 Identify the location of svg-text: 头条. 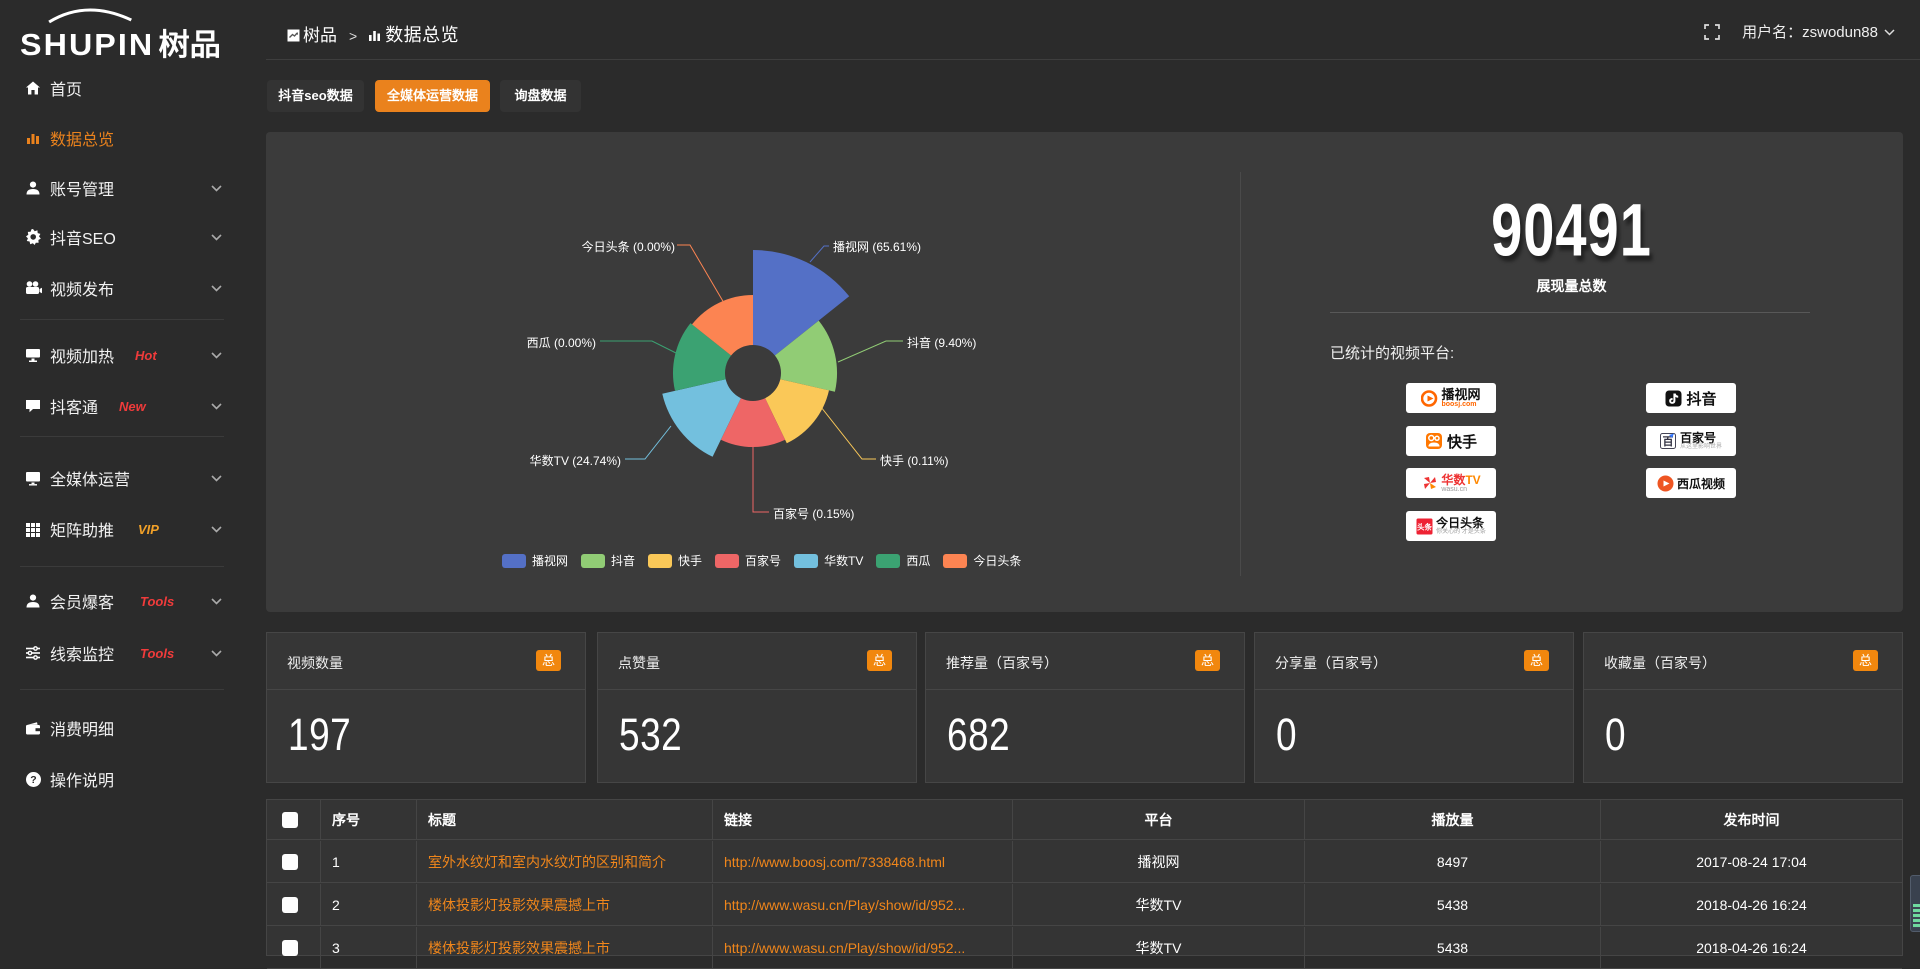
(1425, 526).